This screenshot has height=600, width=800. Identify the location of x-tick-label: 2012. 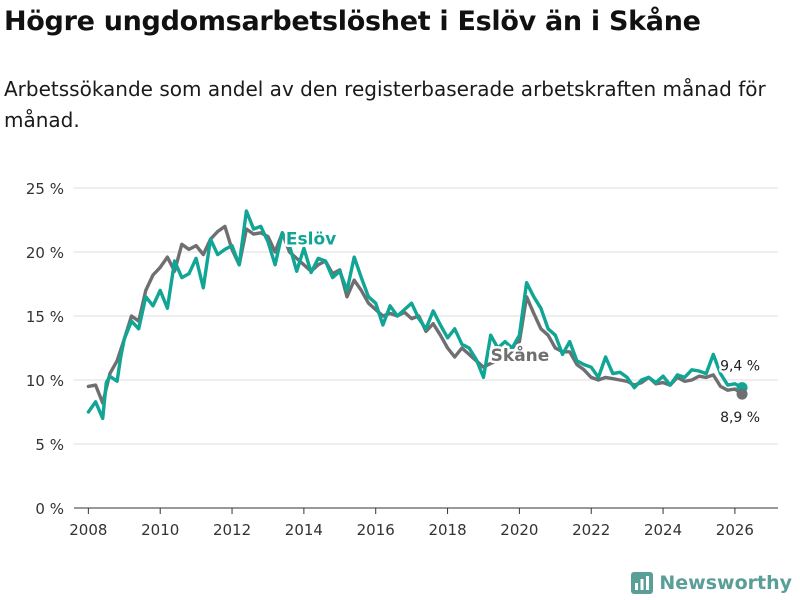
(232, 530).